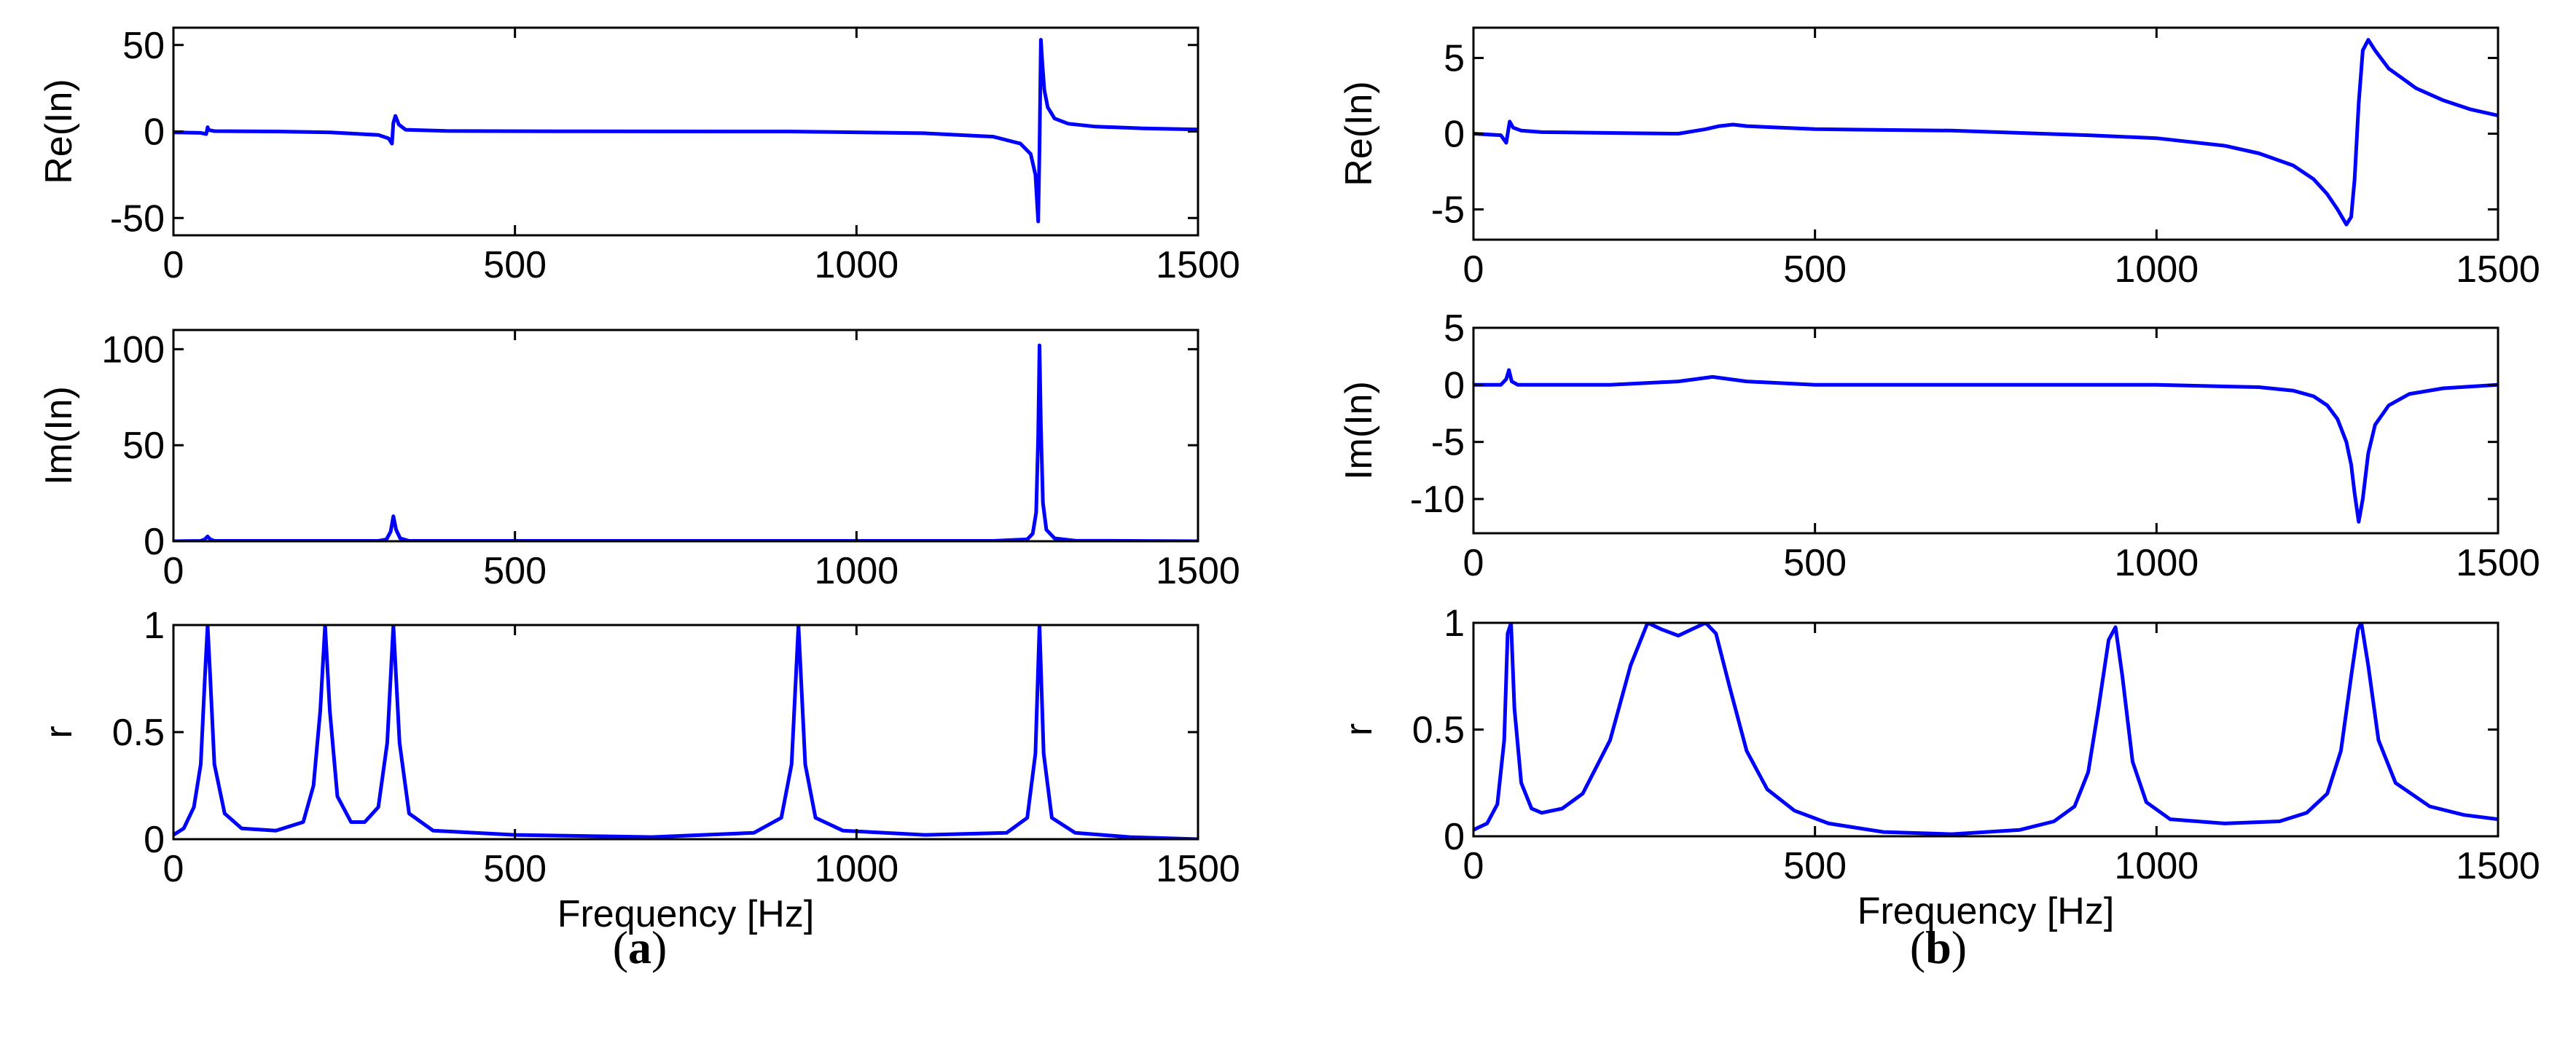 The width and height of the screenshot is (2576, 1057). What do you see at coordinates (1448, 210) in the screenshot?
I see `panel-b-re-ytick-label: -5` at bounding box center [1448, 210].